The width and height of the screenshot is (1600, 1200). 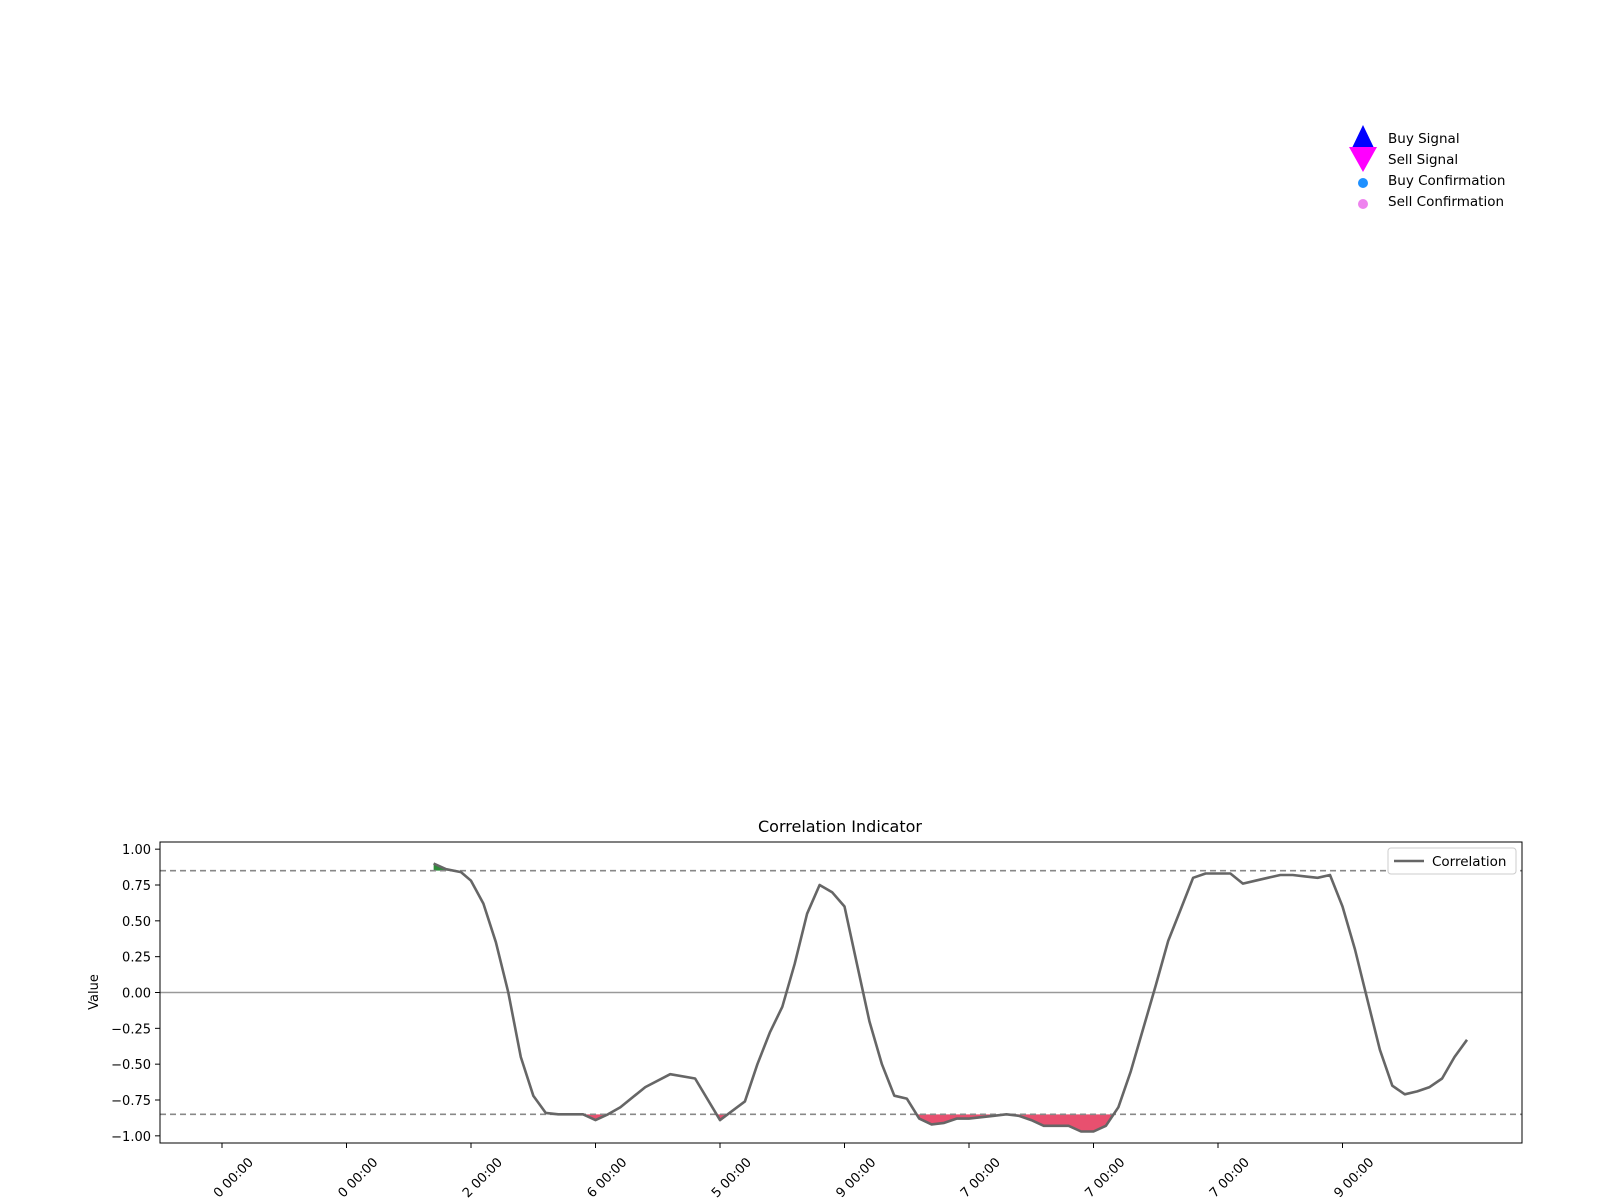 I want to click on y-tick-label: 0.25, so click(x=136, y=958).